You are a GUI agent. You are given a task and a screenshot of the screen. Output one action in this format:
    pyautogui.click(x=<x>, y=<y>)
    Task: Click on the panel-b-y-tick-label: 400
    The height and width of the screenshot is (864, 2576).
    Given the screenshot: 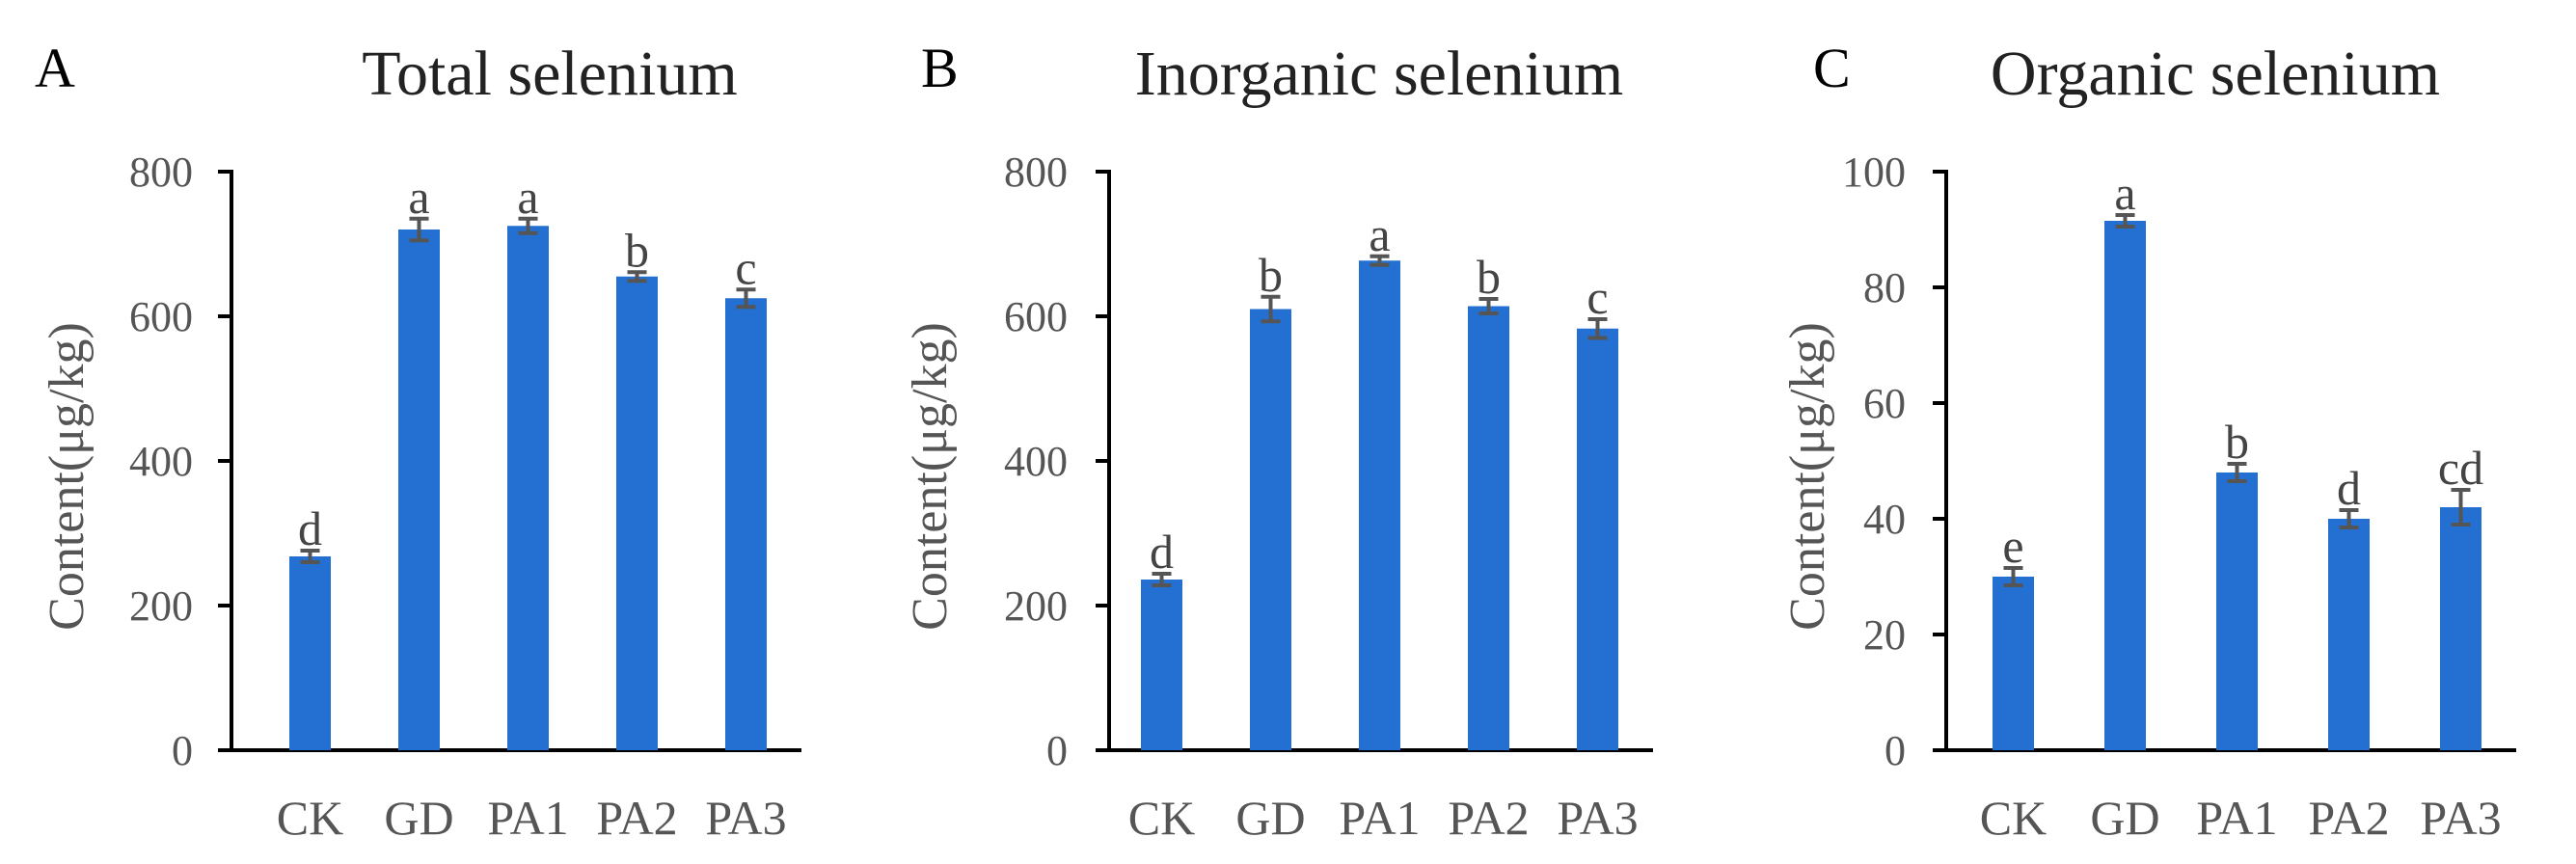 What is the action you would take?
    pyautogui.click(x=1036, y=461)
    